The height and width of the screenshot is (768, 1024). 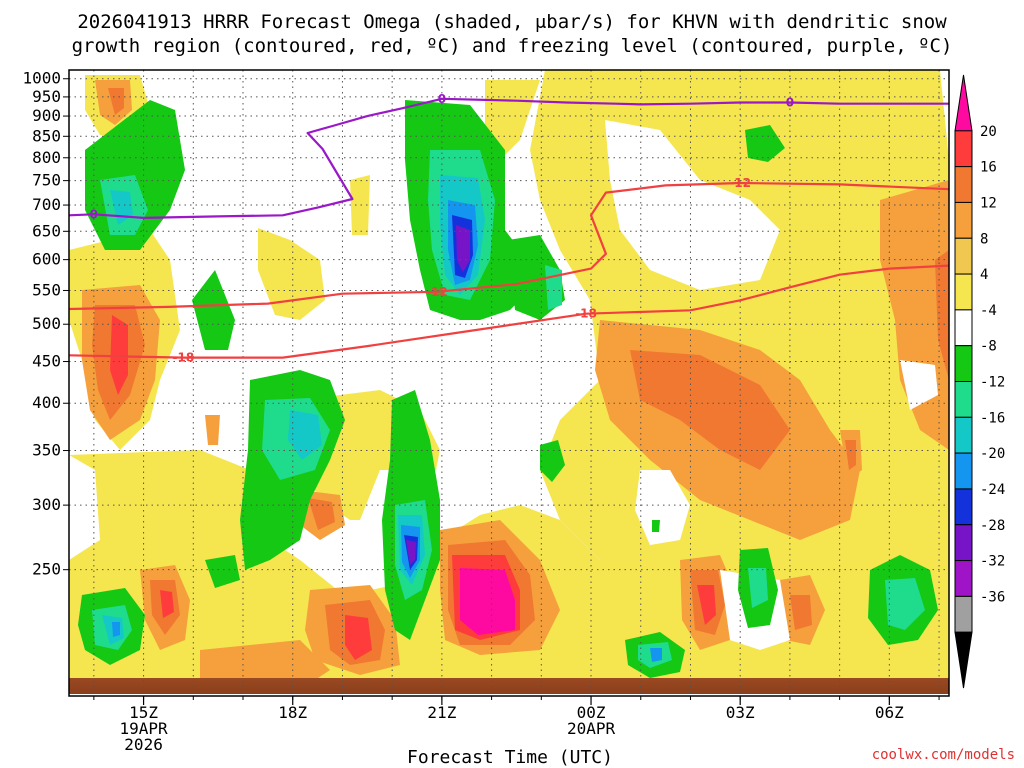 What do you see at coordinates (441, 712) in the screenshot?
I see `x-tick-label: 21Z` at bounding box center [441, 712].